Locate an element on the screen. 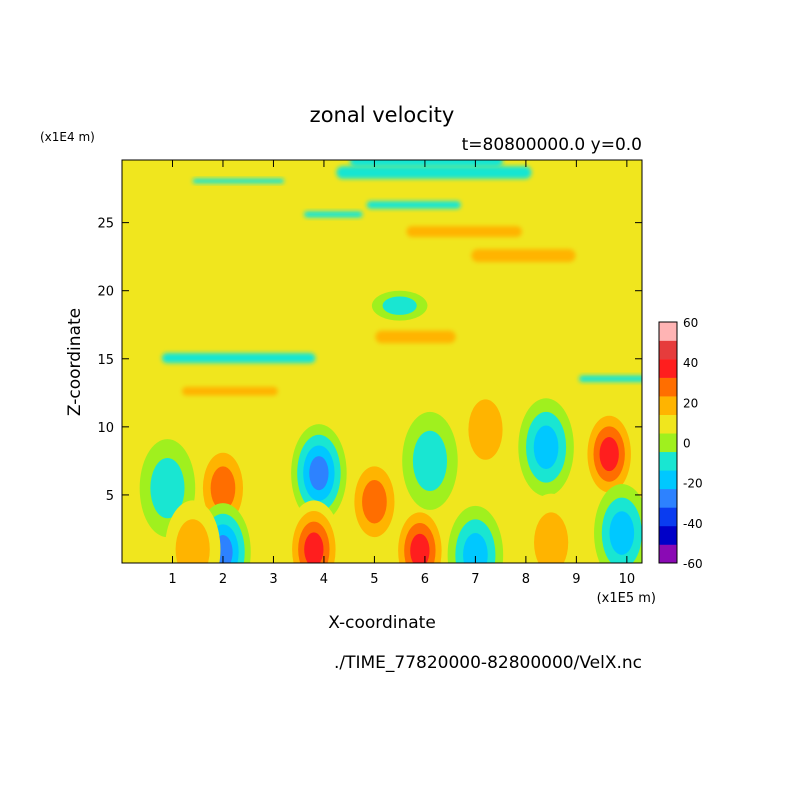 The height and width of the screenshot is (804, 804). y-axis-label: Z-coordinate is located at coordinates (75, 362).